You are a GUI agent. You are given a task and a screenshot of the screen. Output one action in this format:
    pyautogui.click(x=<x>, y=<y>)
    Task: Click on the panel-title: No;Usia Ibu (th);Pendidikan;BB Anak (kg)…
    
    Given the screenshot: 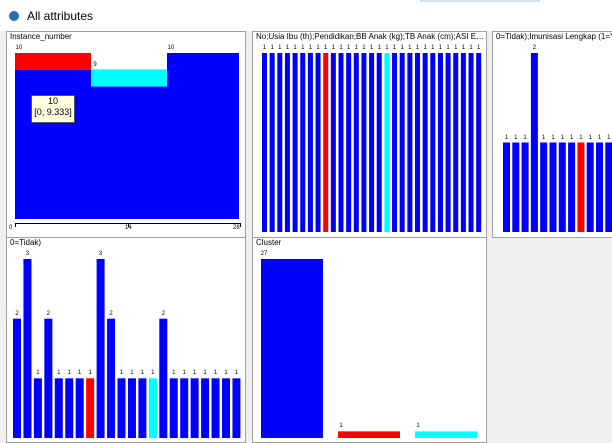 What is the action you would take?
    pyautogui.click(x=370, y=37)
    